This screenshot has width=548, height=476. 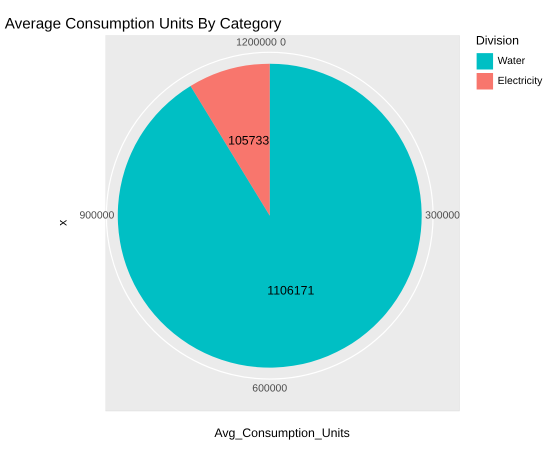 I want to click on text: 600000, so click(x=270, y=388).